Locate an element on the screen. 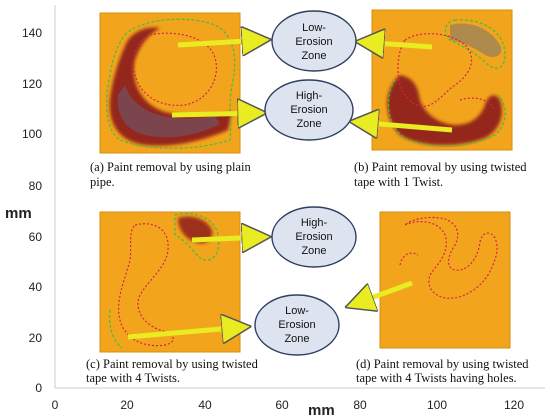 This screenshot has height=419, width=550. y-axis-title: mm is located at coordinates (18, 213).